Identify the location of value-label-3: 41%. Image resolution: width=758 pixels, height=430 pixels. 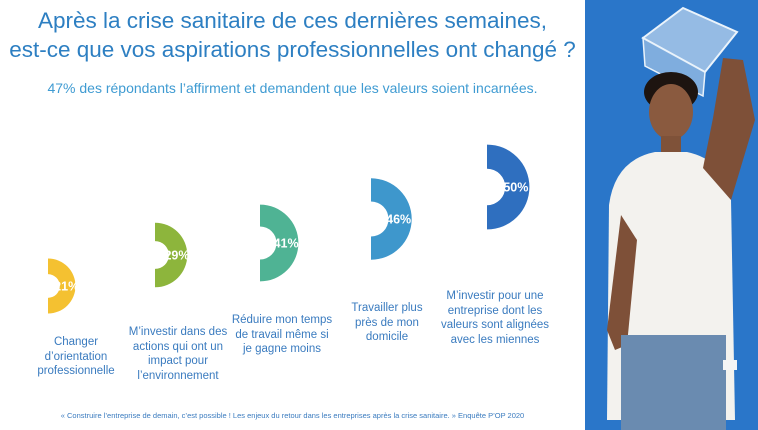
(286, 244).